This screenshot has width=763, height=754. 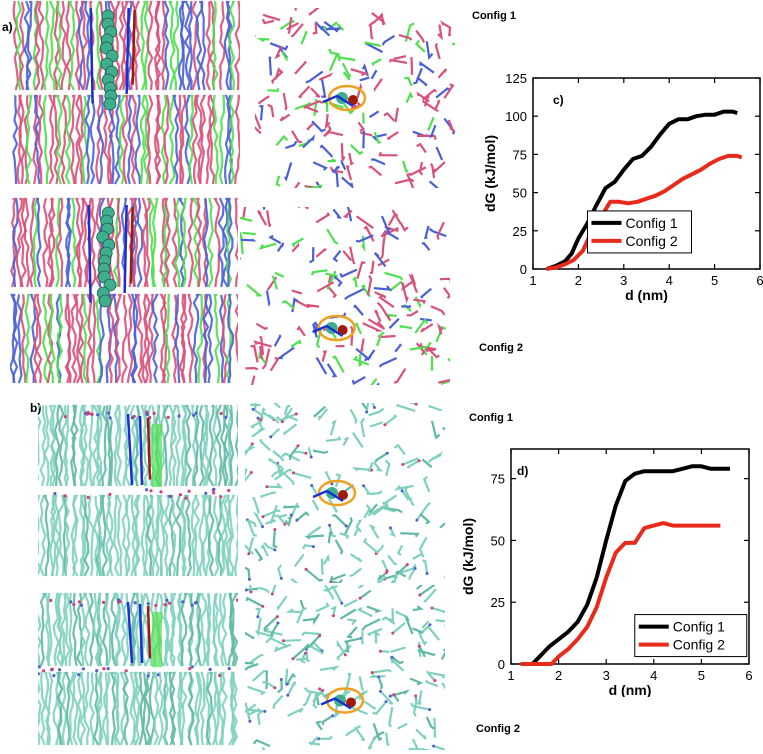 What do you see at coordinates (498, 729) in the screenshot?
I see `config-label-b-bottom: Config 2` at bounding box center [498, 729].